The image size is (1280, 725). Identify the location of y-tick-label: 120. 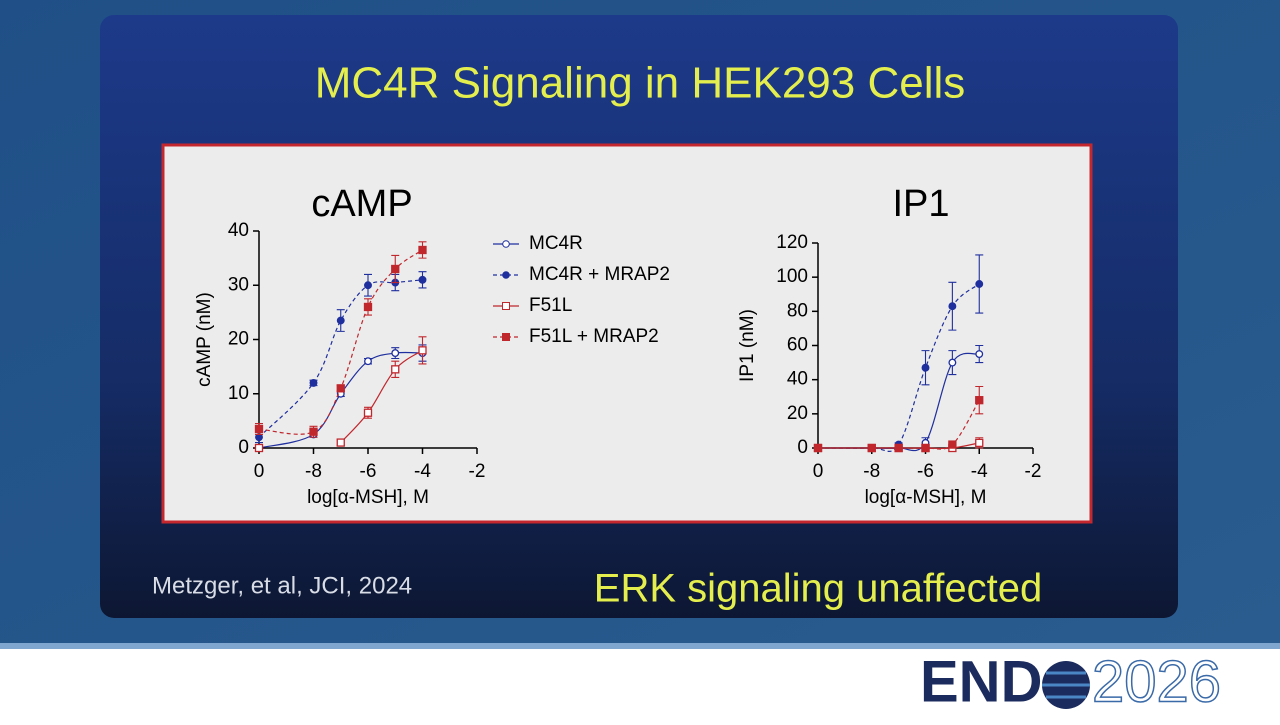
(792, 242).